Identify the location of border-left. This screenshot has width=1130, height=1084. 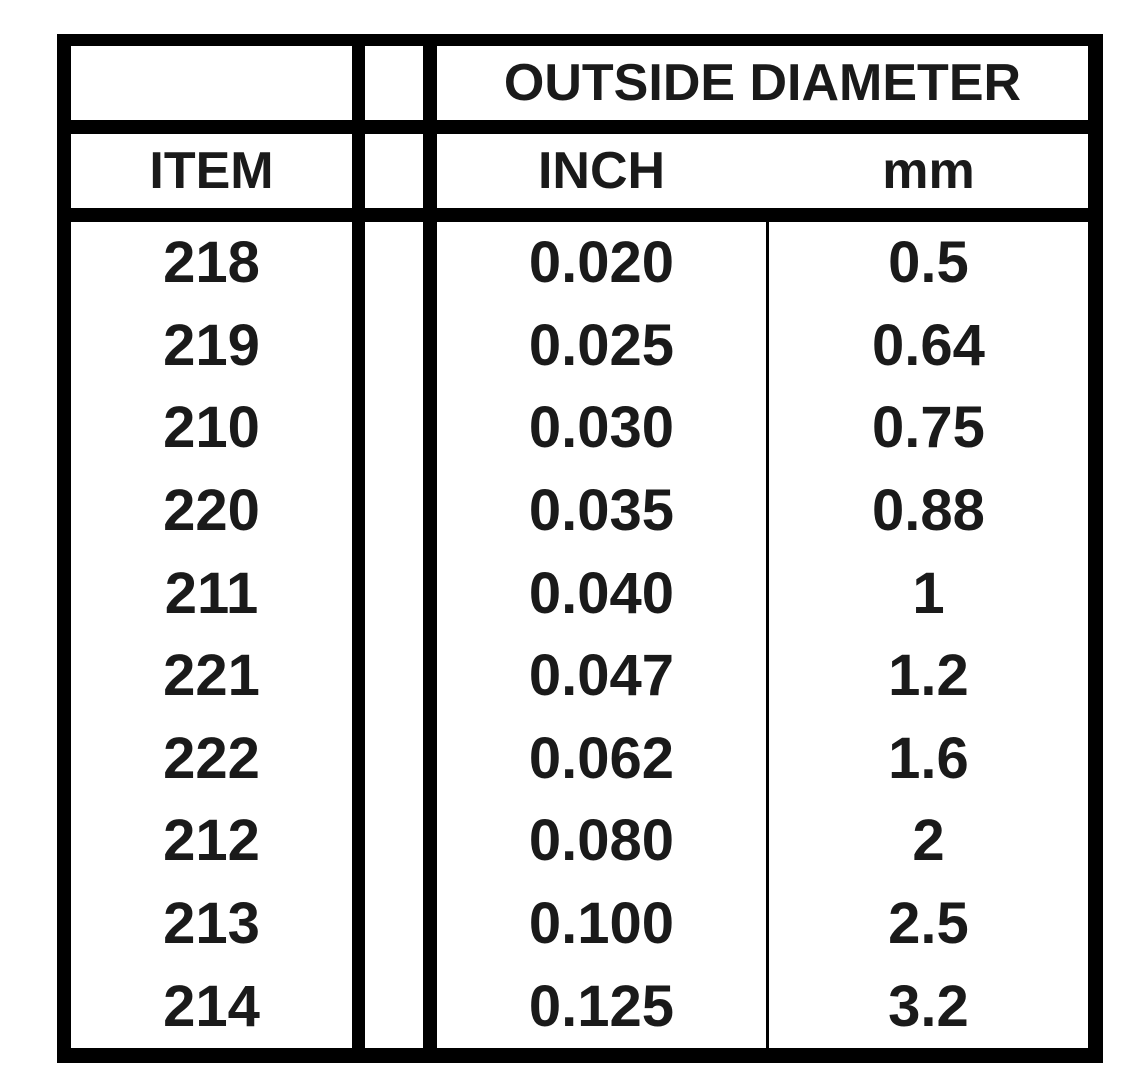
(64, 548).